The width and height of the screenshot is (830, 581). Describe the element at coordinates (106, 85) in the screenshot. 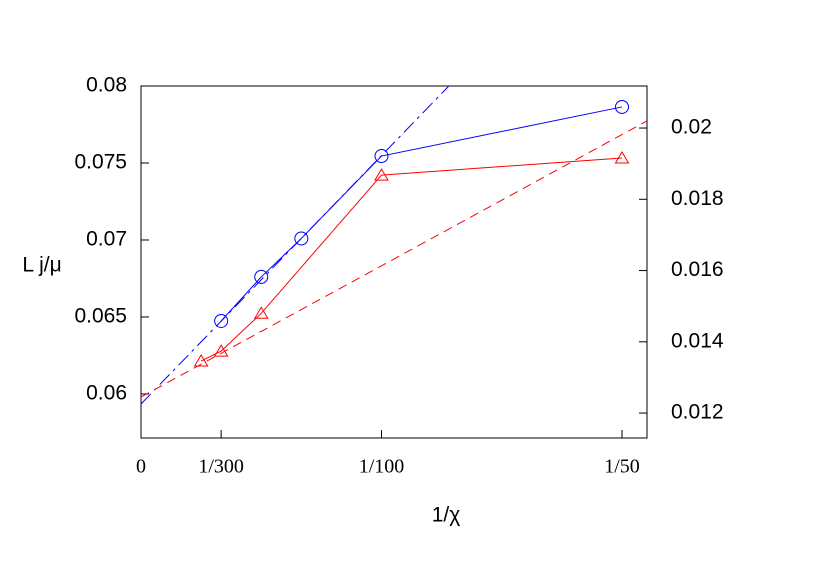

I see `y-tick-label: 0.08` at that location.